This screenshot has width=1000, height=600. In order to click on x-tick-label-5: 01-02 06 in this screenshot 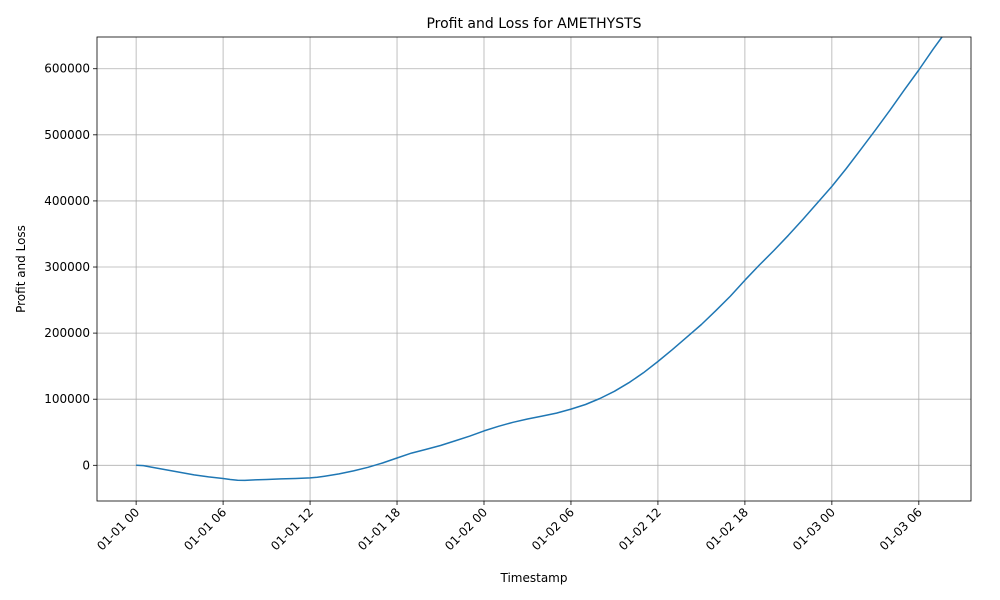, I will do `click(553, 529)`.